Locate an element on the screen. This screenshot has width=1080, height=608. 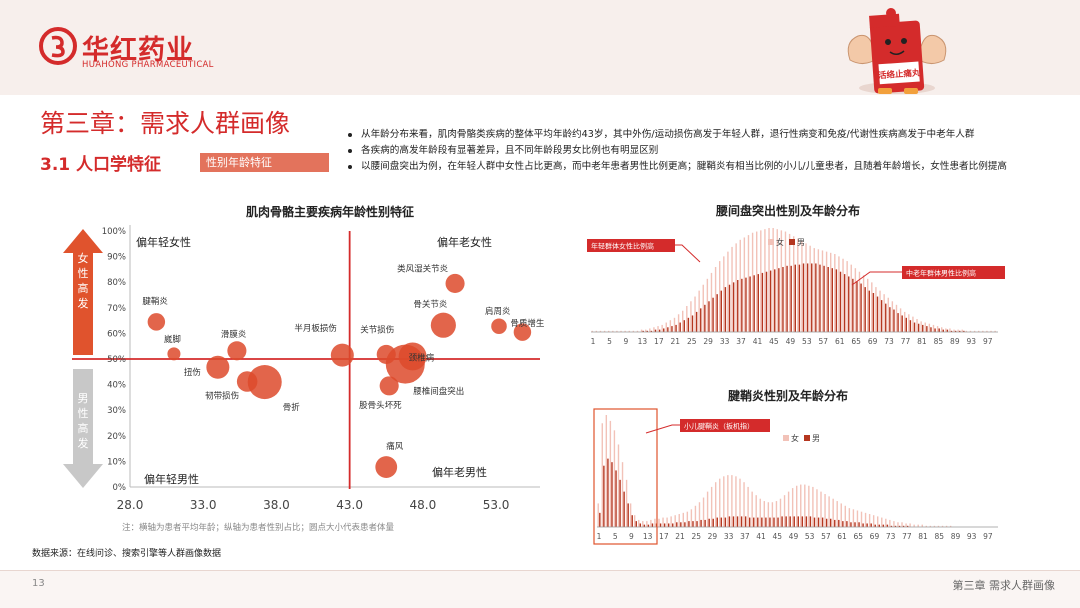
legend-male: 男 is located at coordinates (801, 242).